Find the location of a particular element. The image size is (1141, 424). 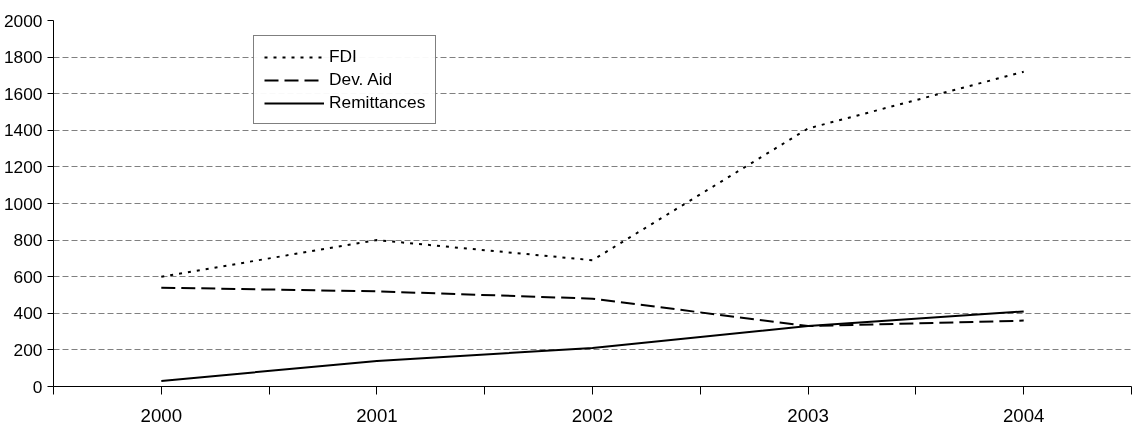

y-tick-label: 800 is located at coordinates (28, 240).